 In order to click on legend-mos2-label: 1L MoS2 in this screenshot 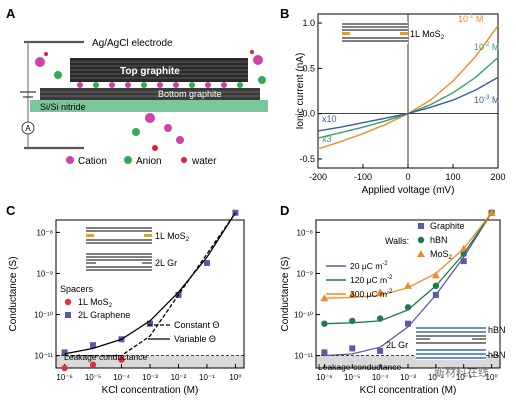, I will do `click(95, 303)`.